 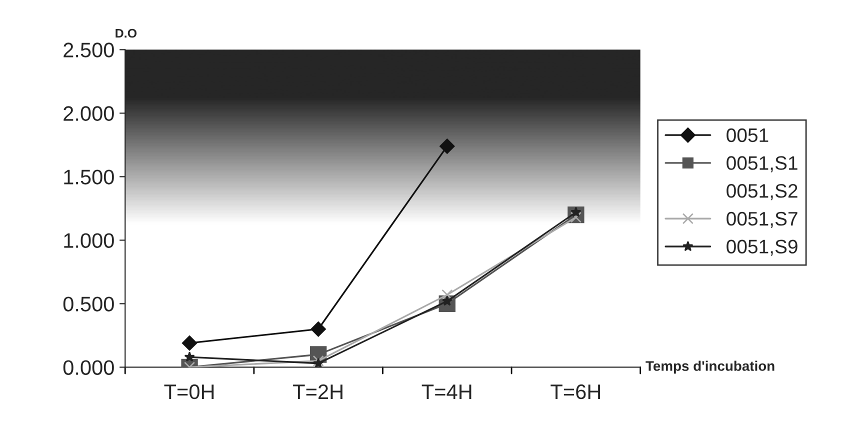 I want to click on legend-label: 0051,S1, so click(x=762, y=164).